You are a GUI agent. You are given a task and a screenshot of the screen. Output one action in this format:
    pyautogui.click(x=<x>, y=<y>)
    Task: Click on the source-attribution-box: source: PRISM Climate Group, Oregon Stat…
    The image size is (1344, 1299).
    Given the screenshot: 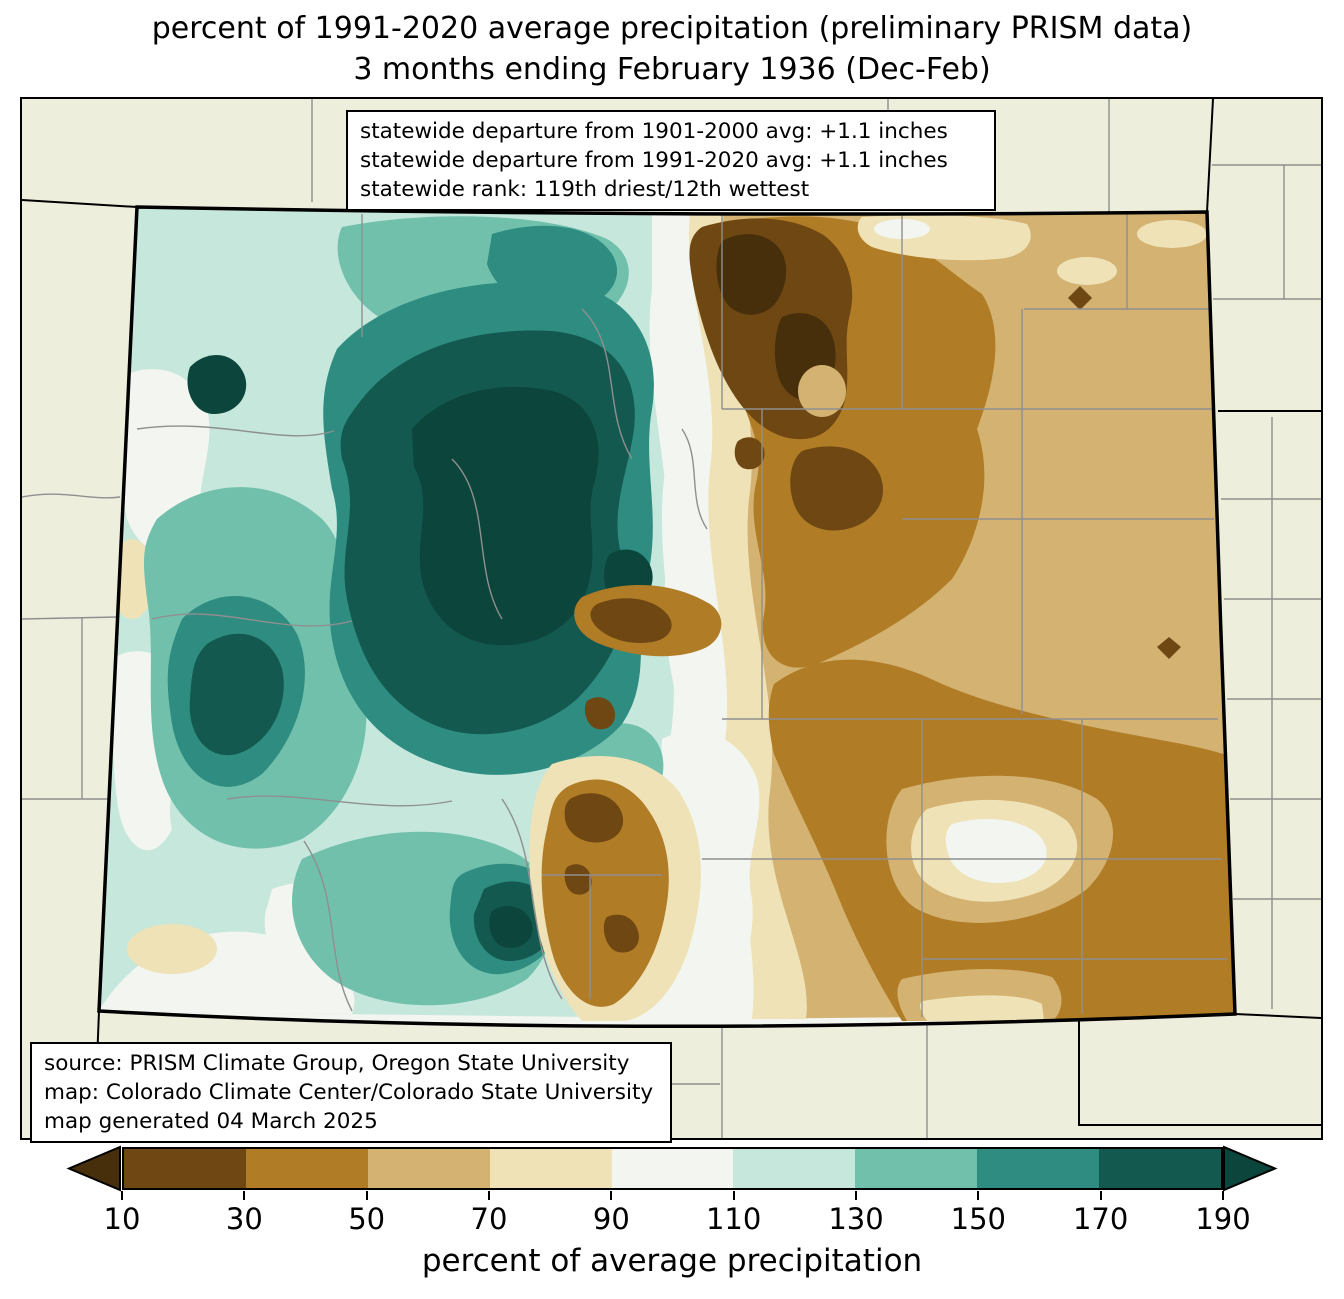 What is the action you would take?
    pyautogui.click(x=351, y=1092)
    